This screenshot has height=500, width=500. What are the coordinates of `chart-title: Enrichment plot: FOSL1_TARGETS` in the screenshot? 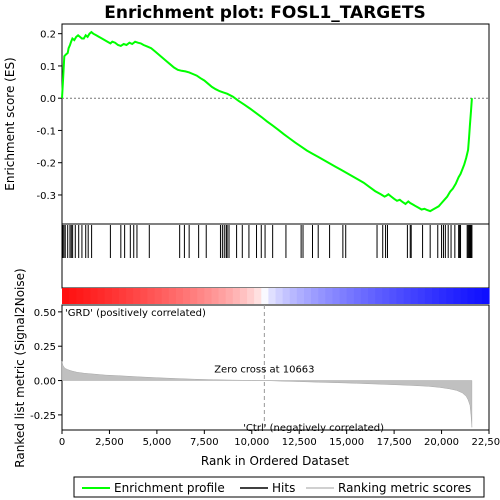 It's located at (264, 13).